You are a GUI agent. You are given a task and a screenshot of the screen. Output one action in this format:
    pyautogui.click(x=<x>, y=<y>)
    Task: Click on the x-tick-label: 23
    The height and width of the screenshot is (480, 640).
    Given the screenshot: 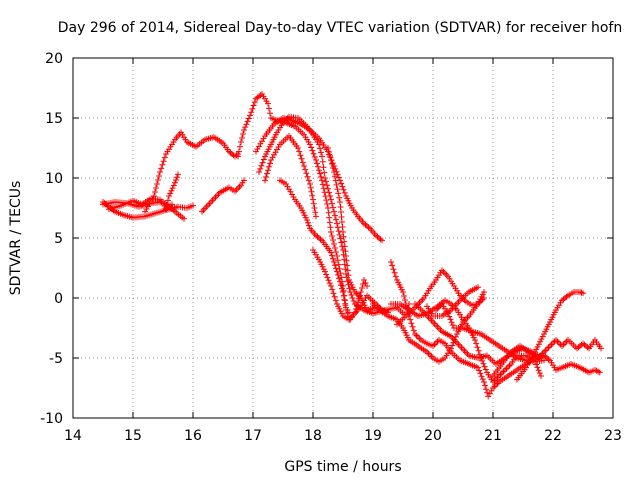 What is the action you would take?
    pyautogui.click(x=613, y=436)
    